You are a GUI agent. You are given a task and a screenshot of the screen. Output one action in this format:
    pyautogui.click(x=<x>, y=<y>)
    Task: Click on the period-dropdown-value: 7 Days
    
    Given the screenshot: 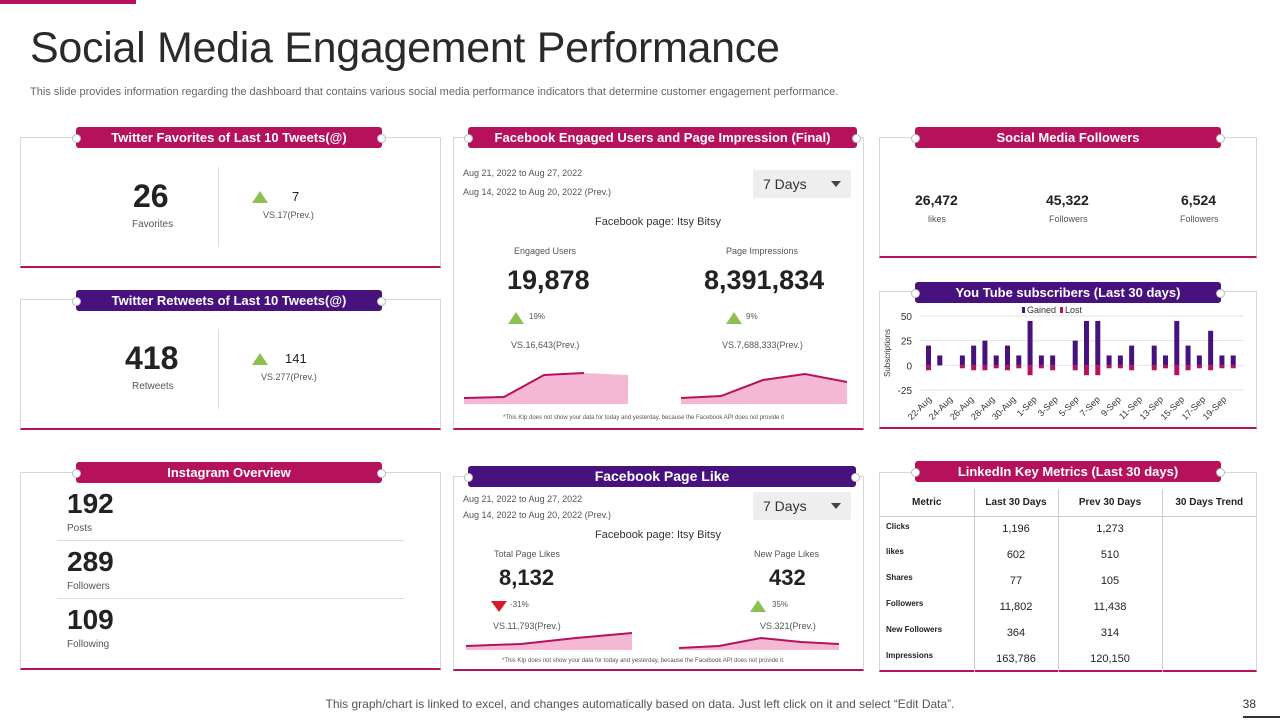 What is the action you would take?
    pyautogui.click(x=785, y=184)
    